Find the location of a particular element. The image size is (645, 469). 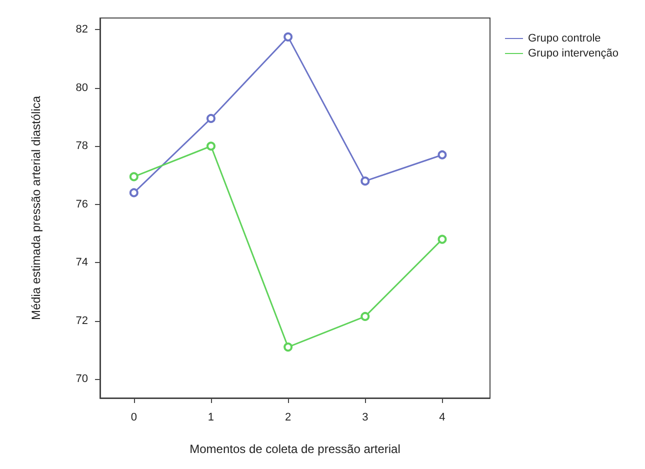

x-tick-label: 1 is located at coordinates (211, 418).